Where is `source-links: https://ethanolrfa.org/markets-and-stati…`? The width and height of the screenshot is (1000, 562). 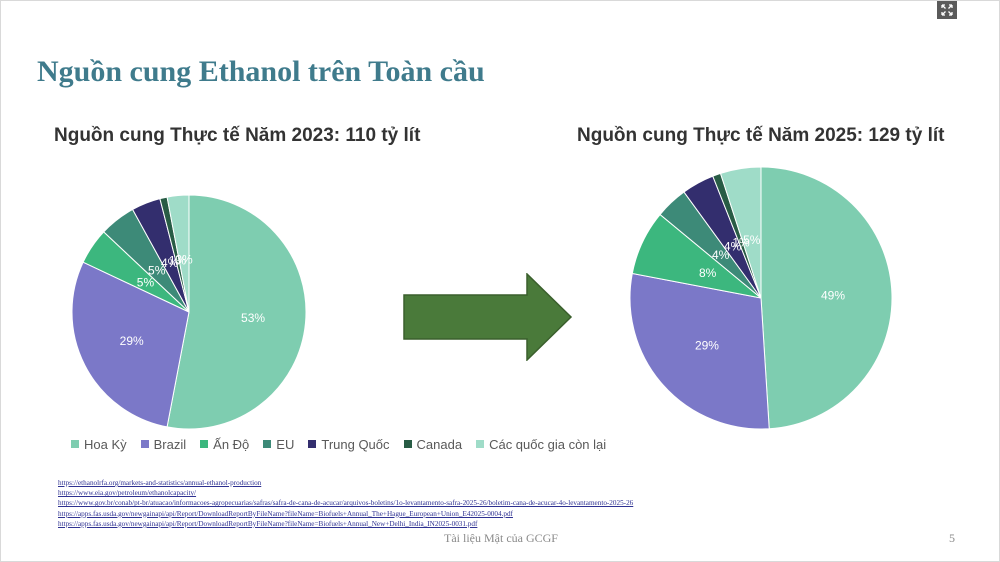 source-links: https://ethanolrfa.org/markets-and-stati… is located at coordinates (345, 503).